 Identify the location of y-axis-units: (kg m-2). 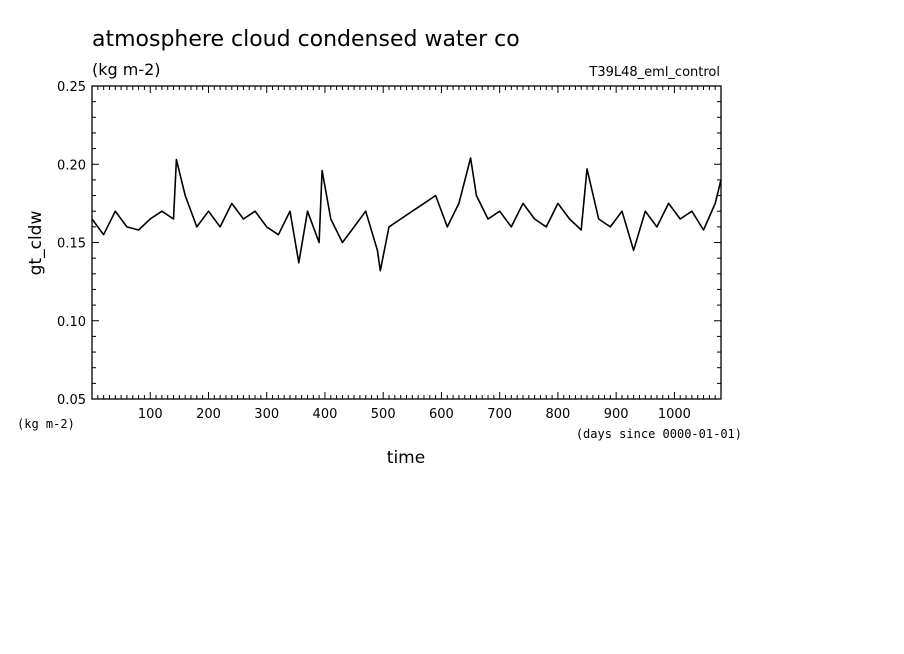
(46, 424).